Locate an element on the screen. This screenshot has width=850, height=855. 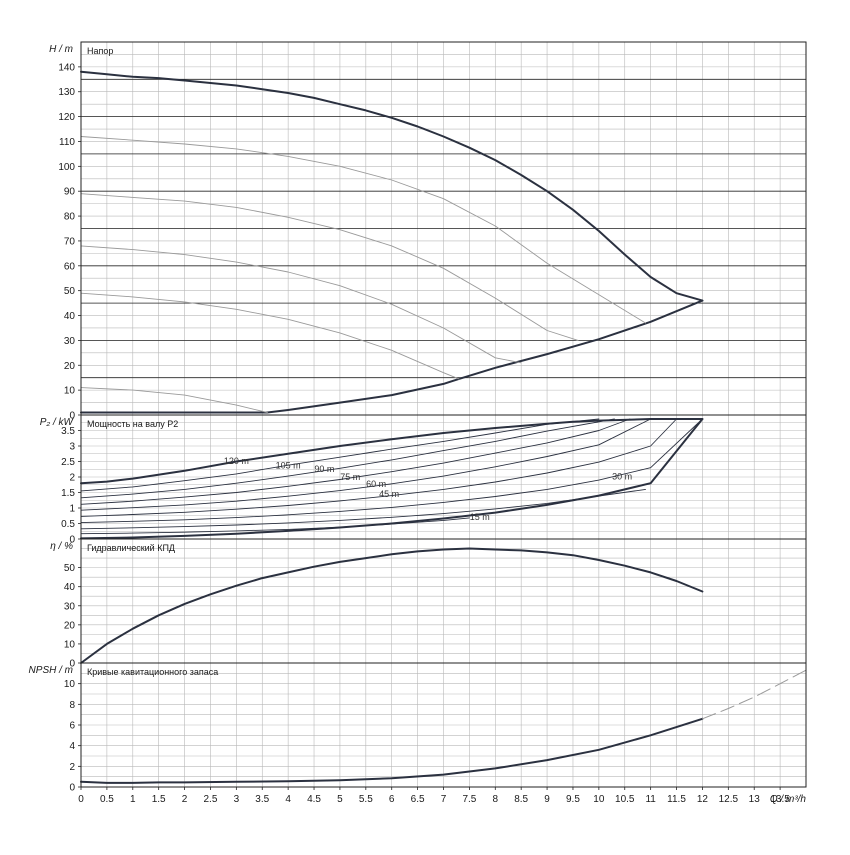
x-tick-label: 1.5 is located at coordinates (159, 799).